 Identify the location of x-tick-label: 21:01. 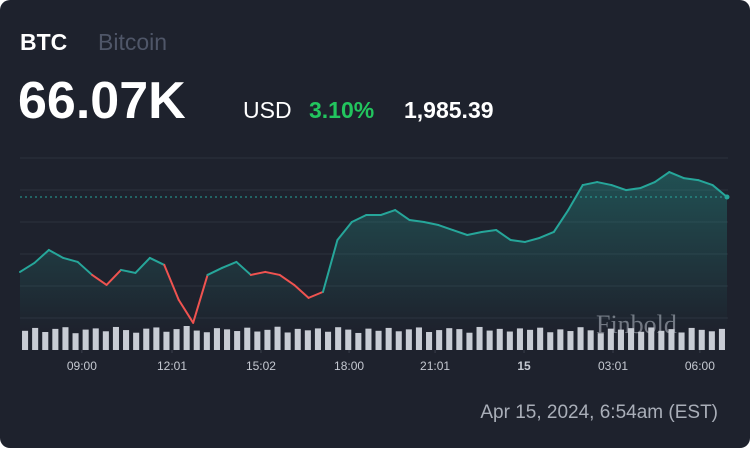
(435, 366).